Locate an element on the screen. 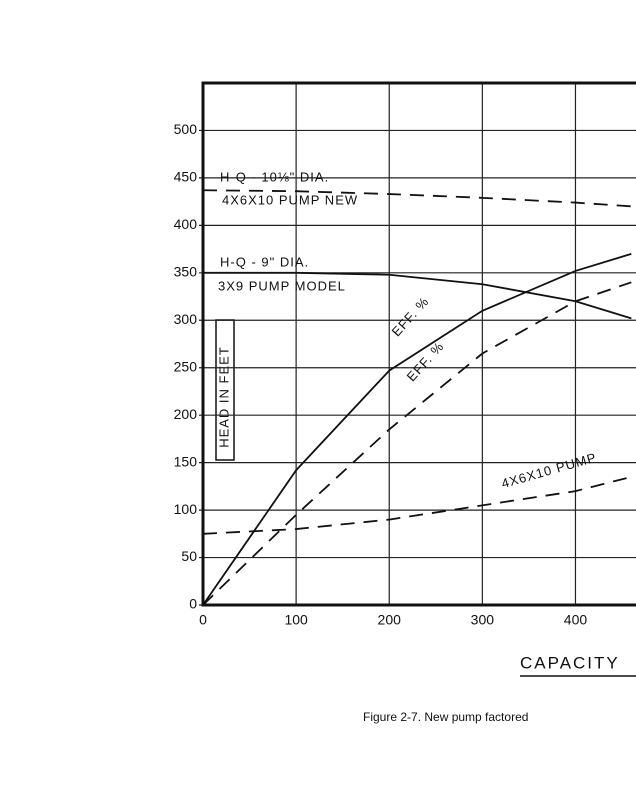 The width and height of the screenshot is (636, 800). y-axis-label: HEAD IN FEET is located at coordinates (223, 397).